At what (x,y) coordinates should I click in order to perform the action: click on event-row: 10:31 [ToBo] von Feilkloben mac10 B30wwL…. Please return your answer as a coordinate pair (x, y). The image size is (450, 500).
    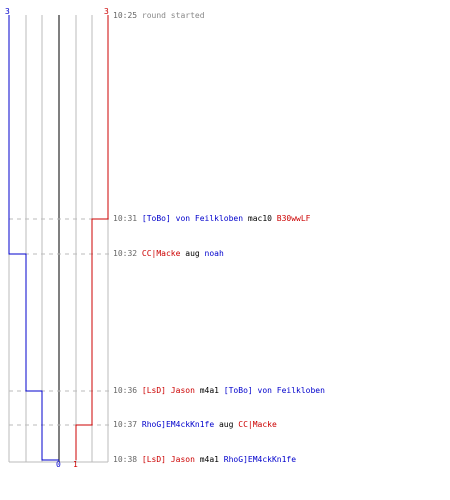
    Looking at the image, I should click on (212, 219).